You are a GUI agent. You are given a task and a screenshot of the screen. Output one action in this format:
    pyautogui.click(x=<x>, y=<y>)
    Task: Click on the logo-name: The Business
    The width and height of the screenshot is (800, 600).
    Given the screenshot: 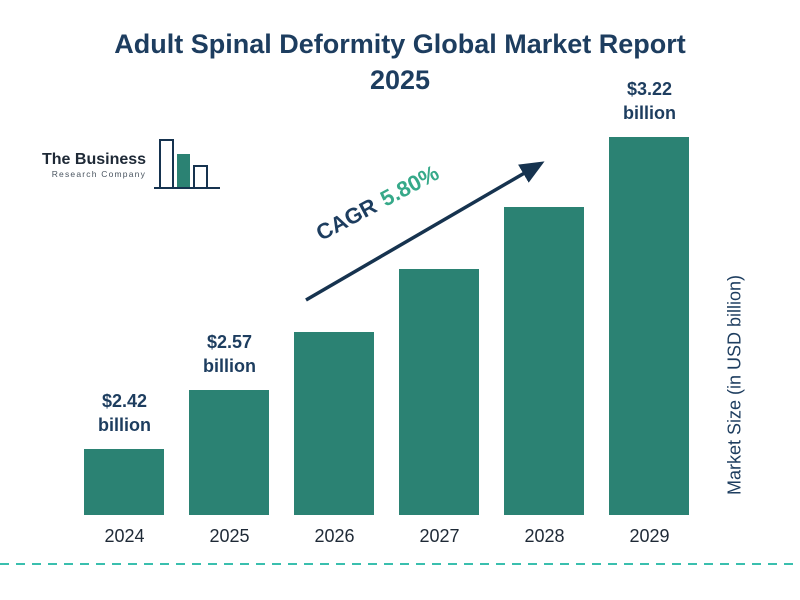 What is the action you would take?
    pyautogui.click(x=94, y=159)
    